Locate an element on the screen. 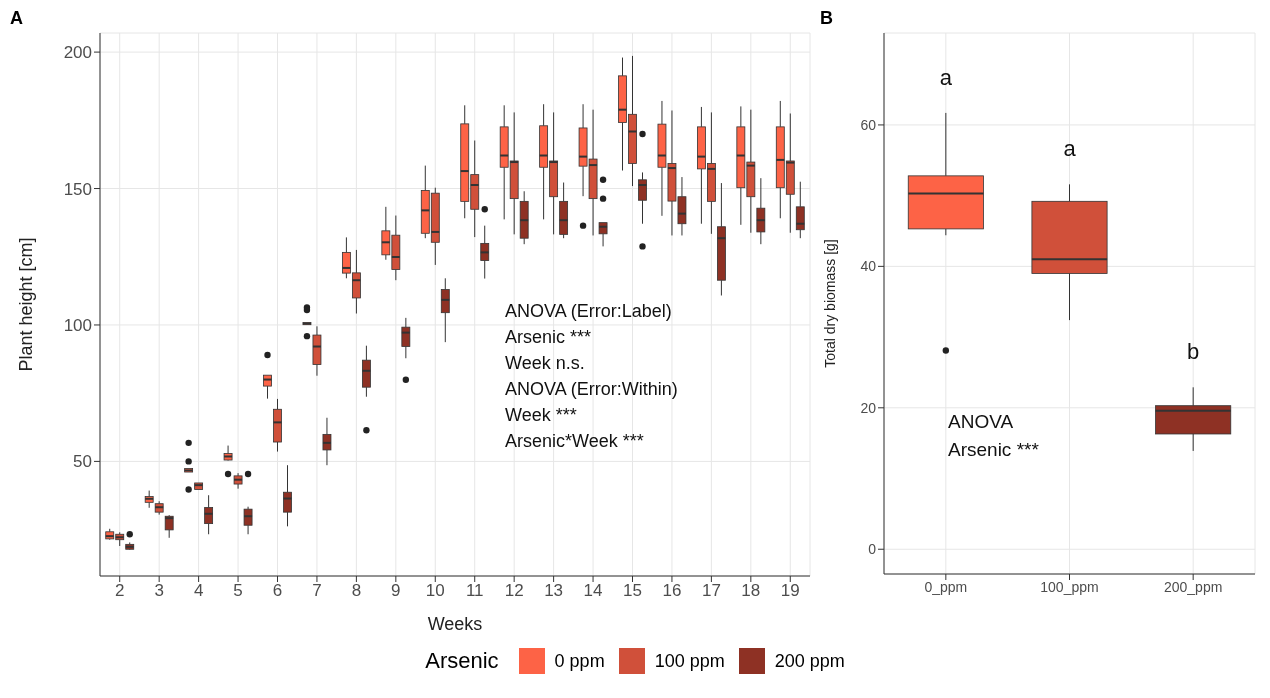  x-tick-label: 0_ppm is located at coordinates (946, 586).